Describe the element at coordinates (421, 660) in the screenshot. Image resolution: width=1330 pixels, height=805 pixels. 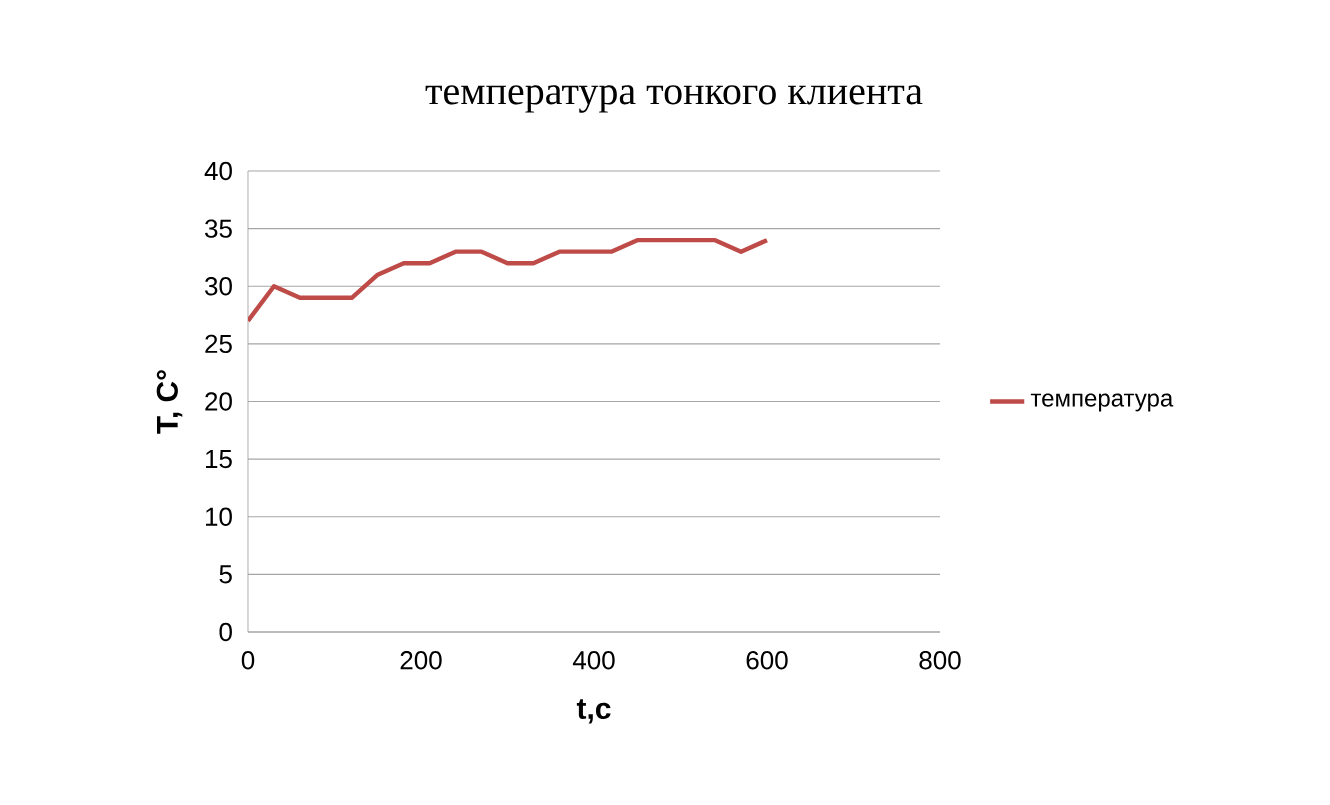
I see `x-tick-label: 200` at that location.